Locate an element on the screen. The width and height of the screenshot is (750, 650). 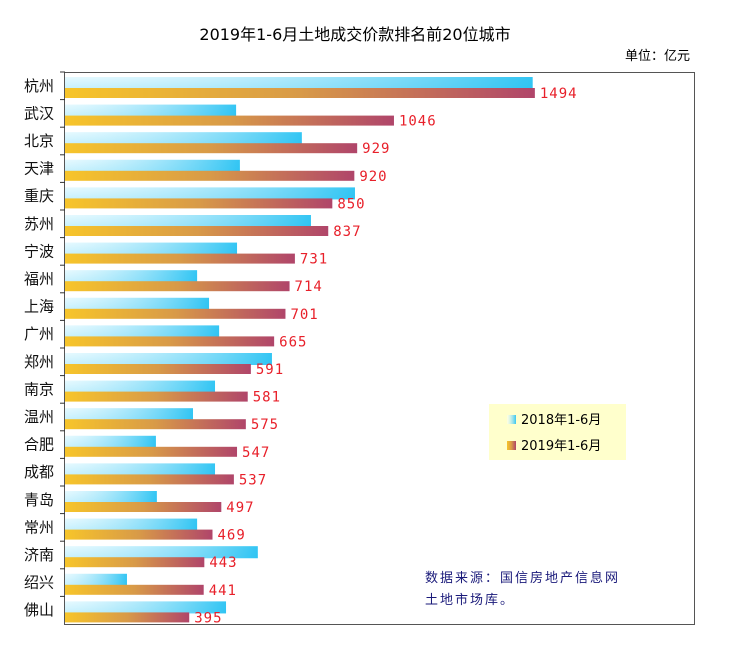
chart-title: 2019年1-6月土地成交价款排名前20位城市 is located at coordinates (354, 34).